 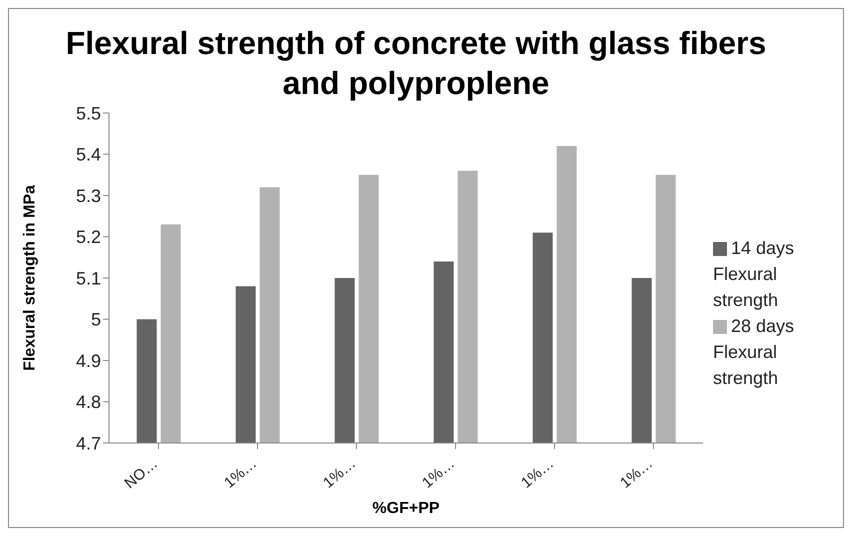 I want to click on y-tick-label: 4.8, so click(x=88, y=402).